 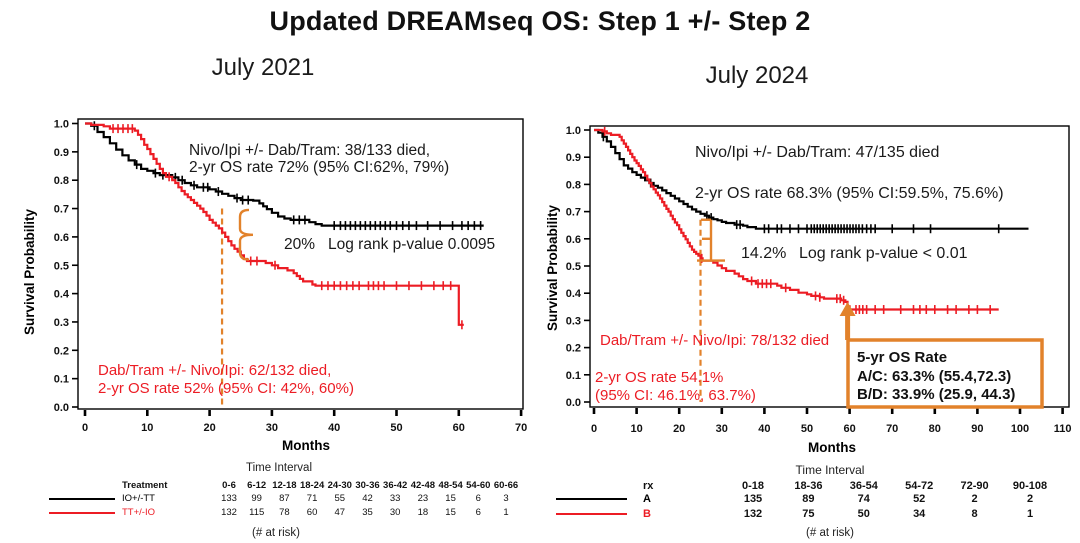 I want to click on km-curve-TT+/-IO, so click(x=274, y=224).